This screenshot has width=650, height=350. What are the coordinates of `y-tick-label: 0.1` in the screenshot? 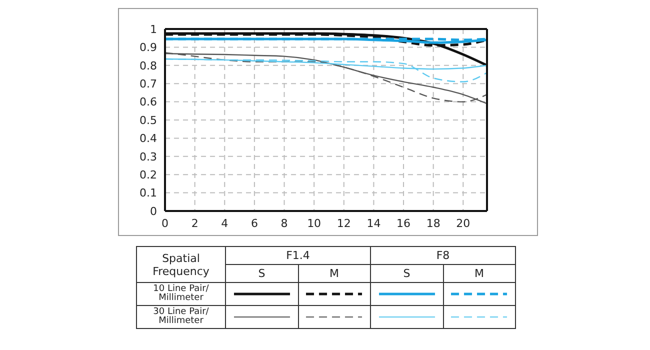 It's located at (148, 193).